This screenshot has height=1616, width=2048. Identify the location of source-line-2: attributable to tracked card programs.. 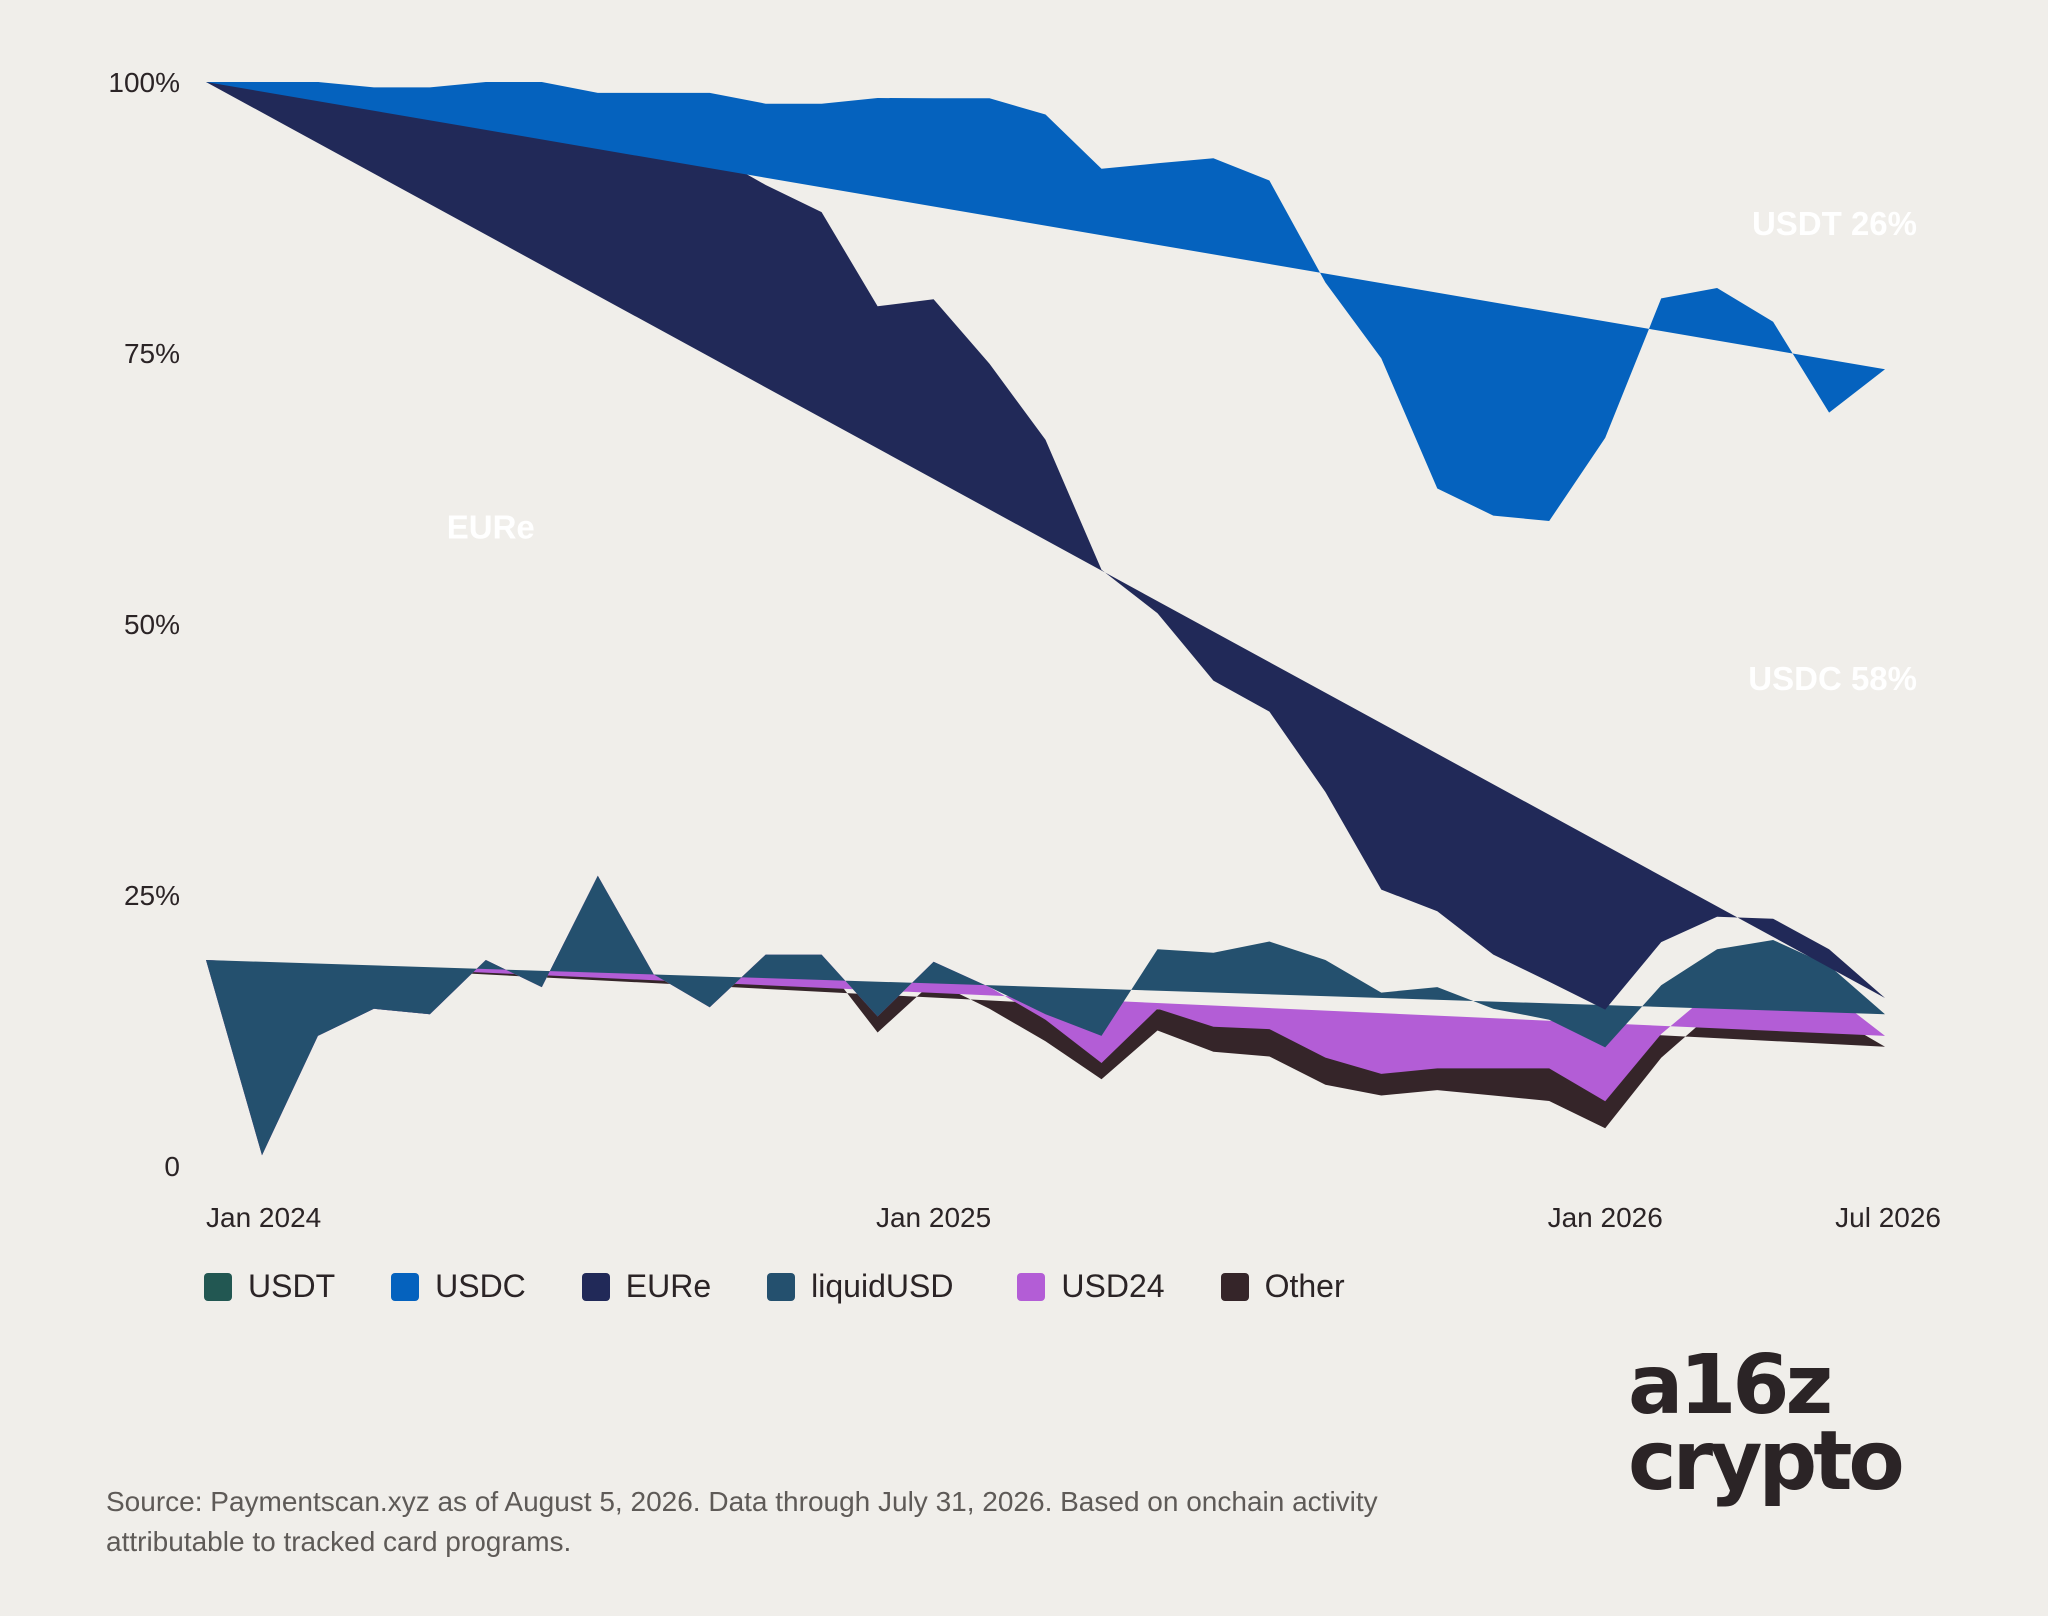
(339, 1541).